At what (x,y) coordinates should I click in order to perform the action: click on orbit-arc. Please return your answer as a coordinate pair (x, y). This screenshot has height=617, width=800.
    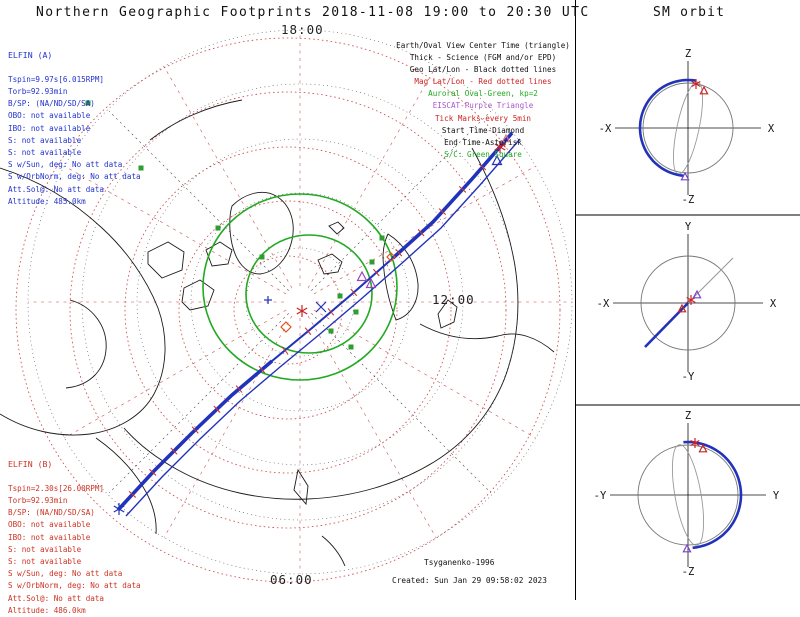
    Looking at the image, I should click on (667, 128).